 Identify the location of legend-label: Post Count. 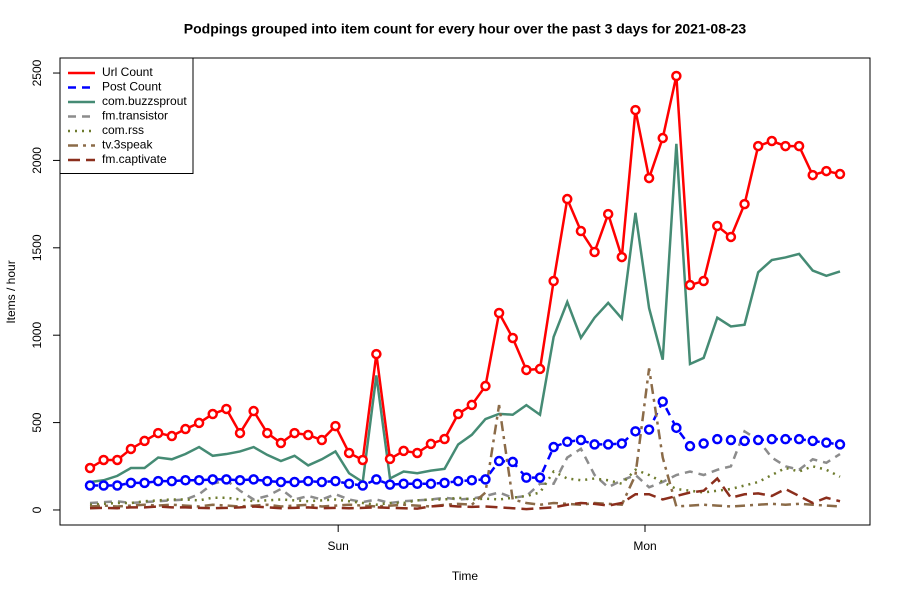
(132, 87).